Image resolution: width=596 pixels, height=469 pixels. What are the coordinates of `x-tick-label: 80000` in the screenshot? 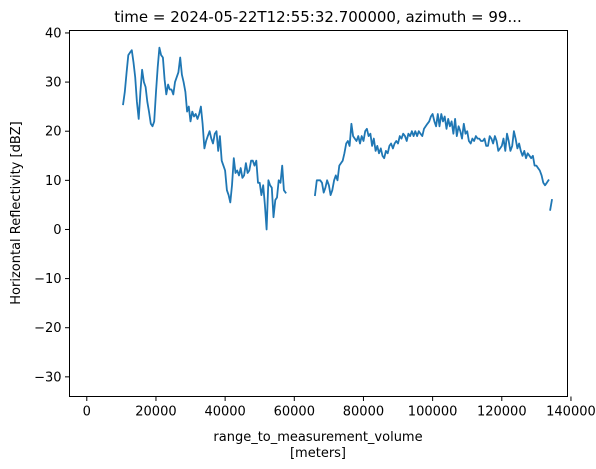 It's located at (363, 412).